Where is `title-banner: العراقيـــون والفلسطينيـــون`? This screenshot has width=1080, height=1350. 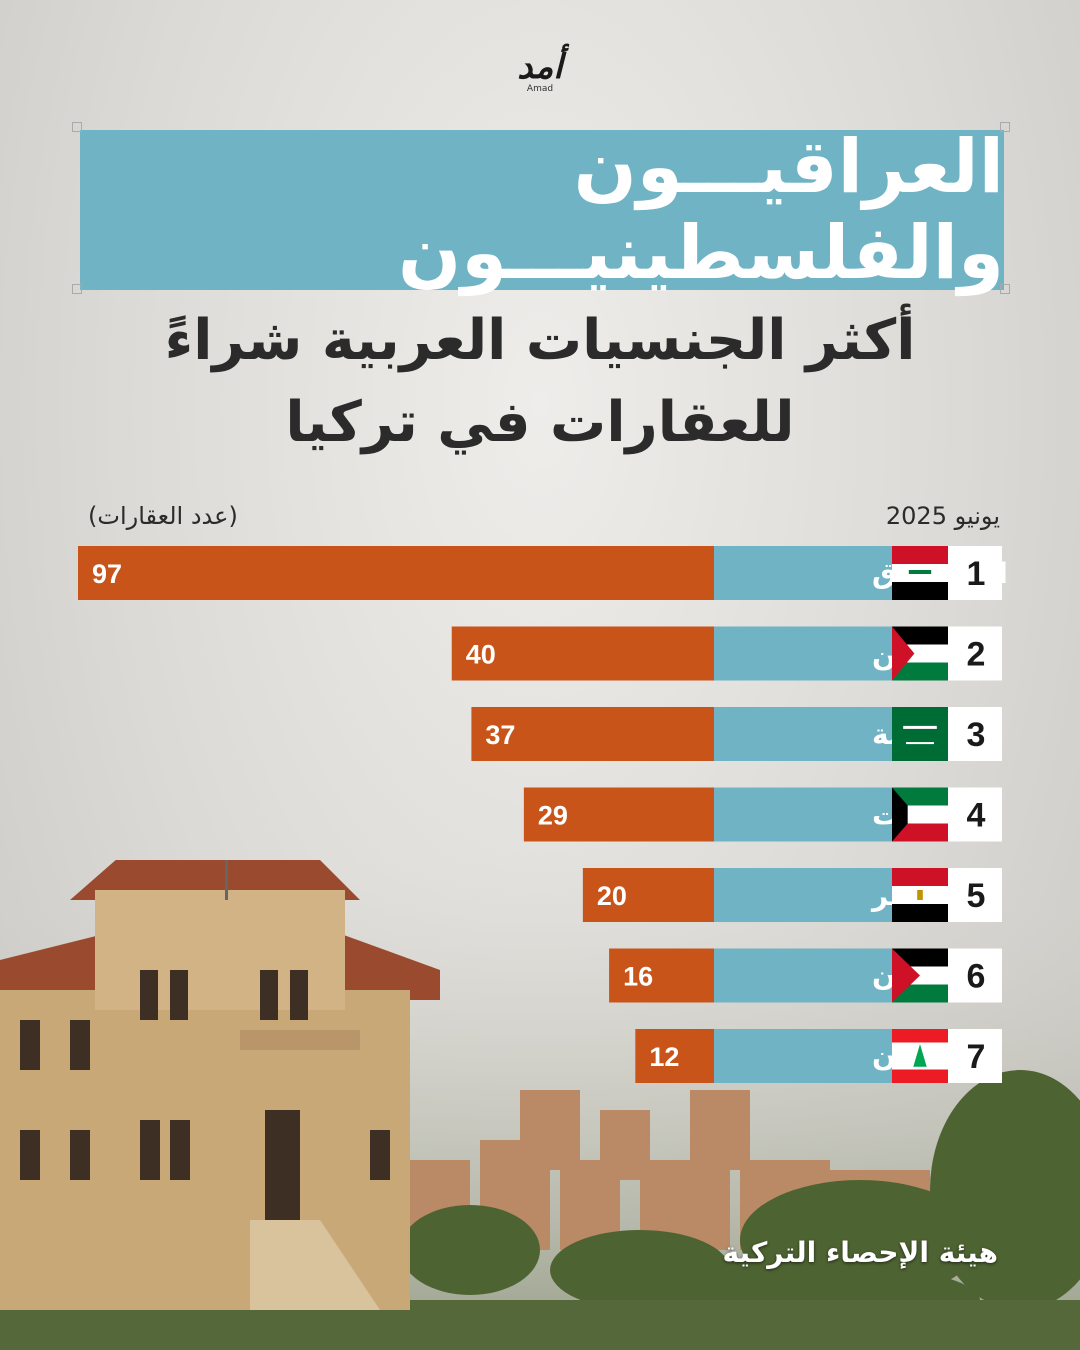 title-banner: العراقيـــون والفلسطينيـــون is located at coordinates (542, 210).